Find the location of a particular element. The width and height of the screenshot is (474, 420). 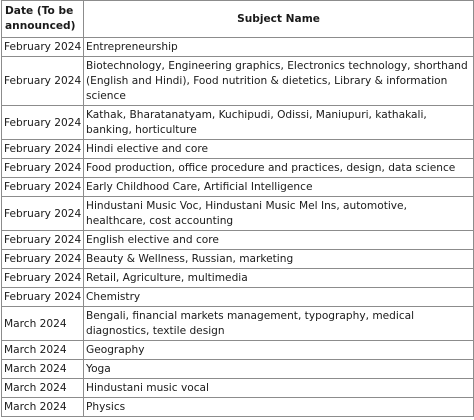

table-row: March 2024 Physics is located at coordinates (237, 407).